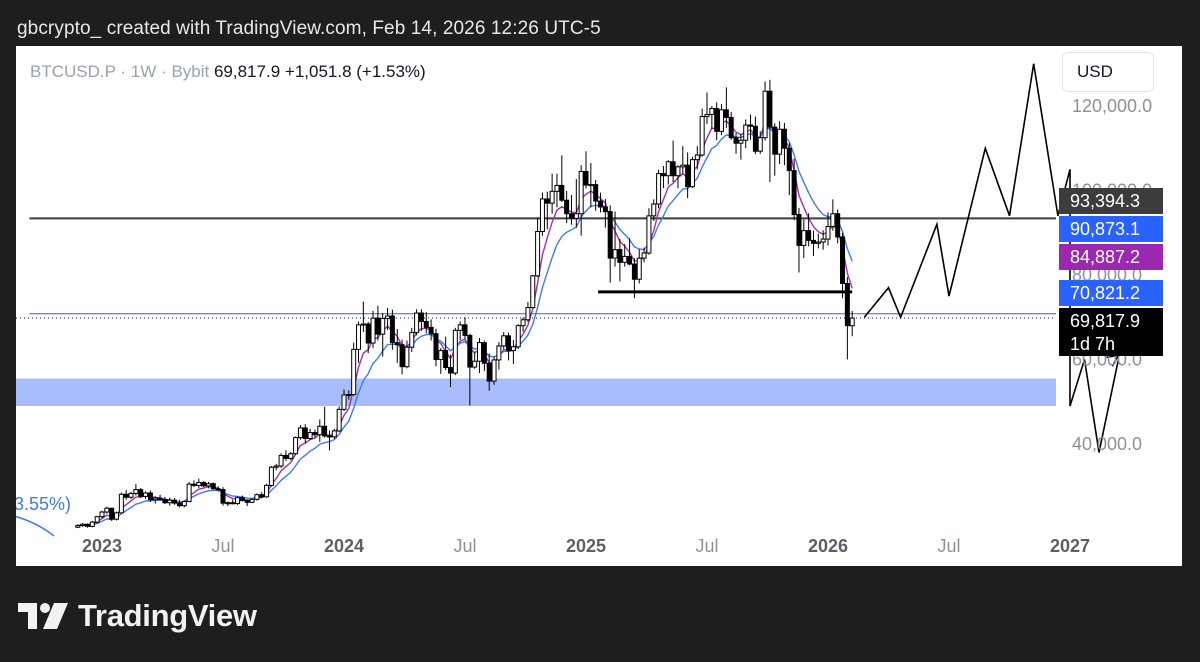 This screenshot has height=662, width=1200. What do you see at coordinates (967, 234) in the screenshot?
I see `projection-path-main` at bounding box center [967, 234].